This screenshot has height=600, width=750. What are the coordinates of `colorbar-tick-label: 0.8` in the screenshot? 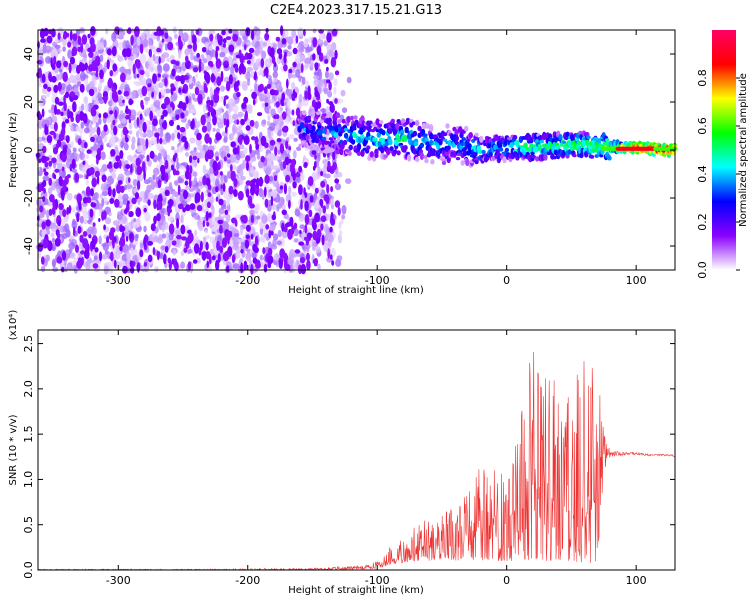 It's located at (702, 78).